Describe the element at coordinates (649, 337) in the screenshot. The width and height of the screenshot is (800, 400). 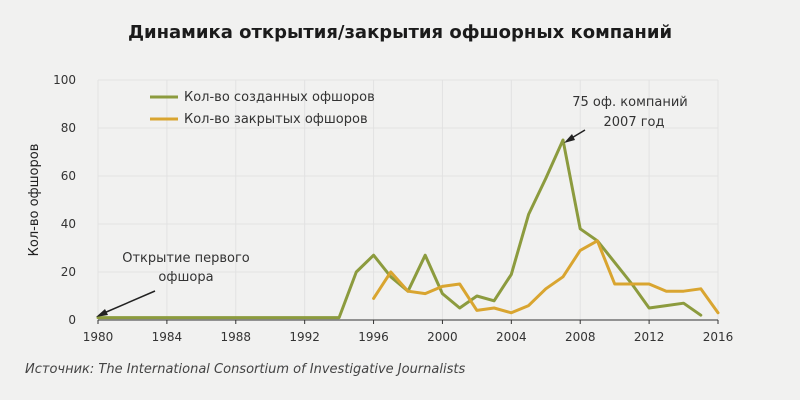
I see `x-tick-label: 2012` at that location.